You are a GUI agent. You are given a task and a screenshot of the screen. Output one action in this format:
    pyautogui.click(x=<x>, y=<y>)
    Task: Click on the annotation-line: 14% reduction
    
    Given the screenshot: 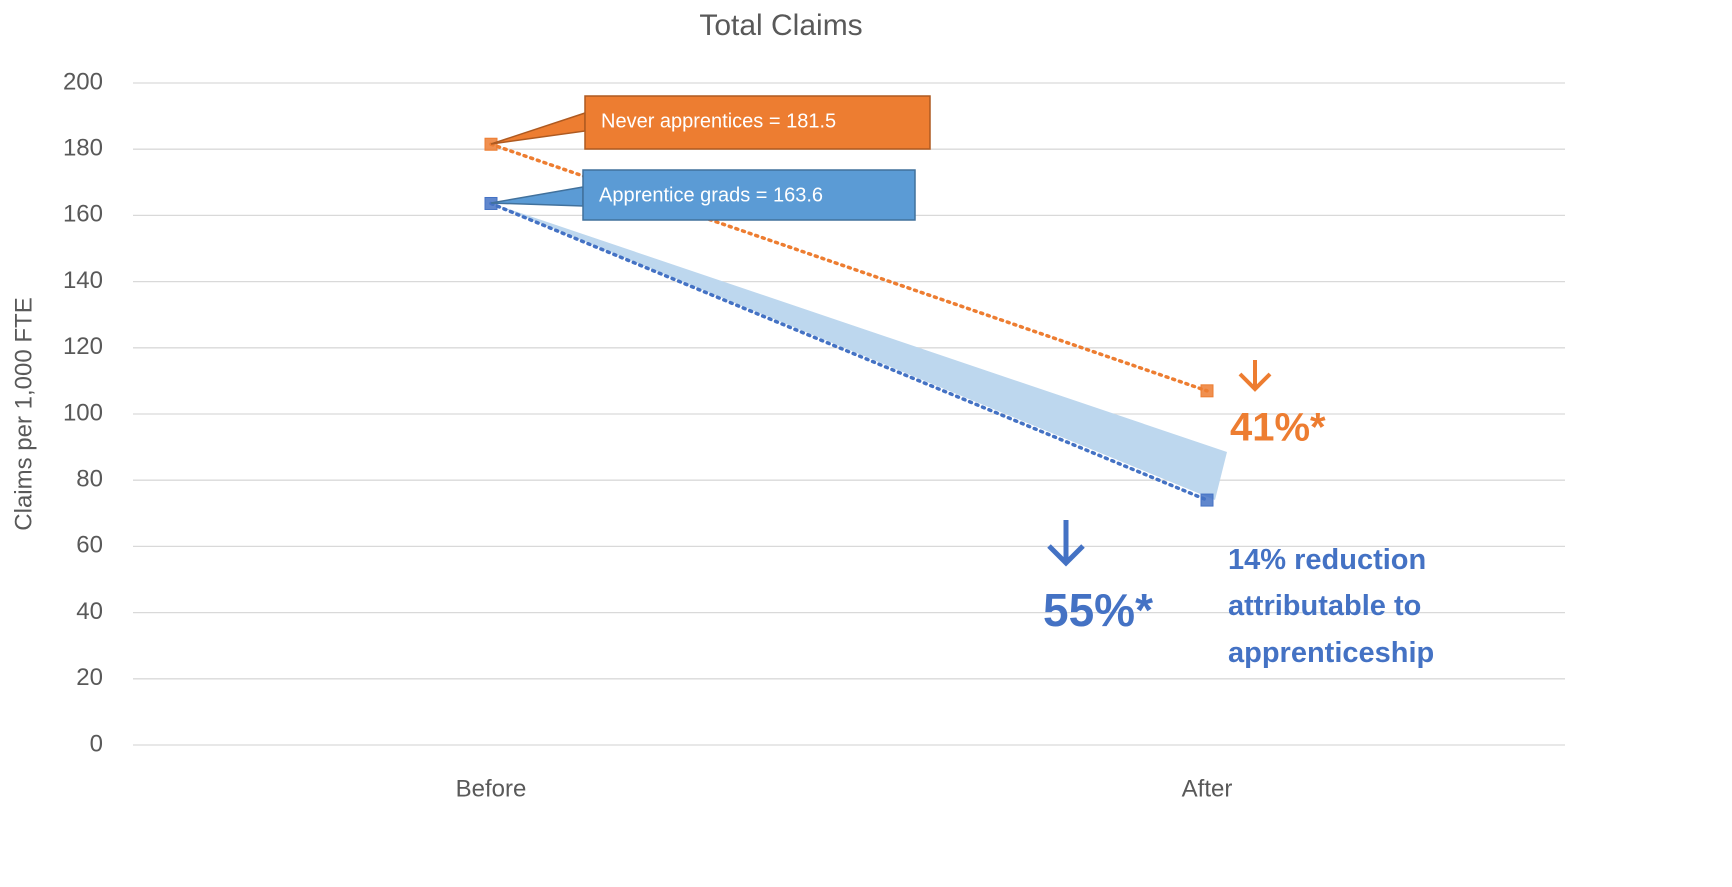 What is the action you would take?
    pyautogui.click(x=1327, y=560)
    